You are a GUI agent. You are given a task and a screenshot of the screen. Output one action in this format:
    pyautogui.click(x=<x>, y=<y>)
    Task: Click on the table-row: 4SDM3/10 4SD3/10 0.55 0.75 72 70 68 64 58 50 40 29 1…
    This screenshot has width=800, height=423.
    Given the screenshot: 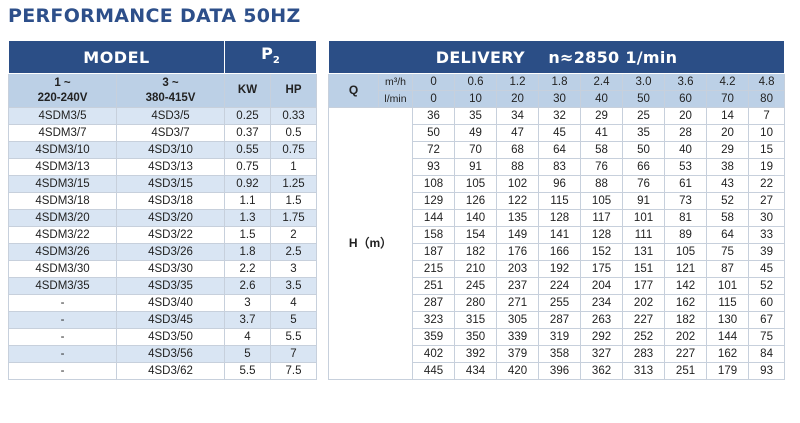 What is the action you would take?
    pyautogui.click(x=397, y=150)
    